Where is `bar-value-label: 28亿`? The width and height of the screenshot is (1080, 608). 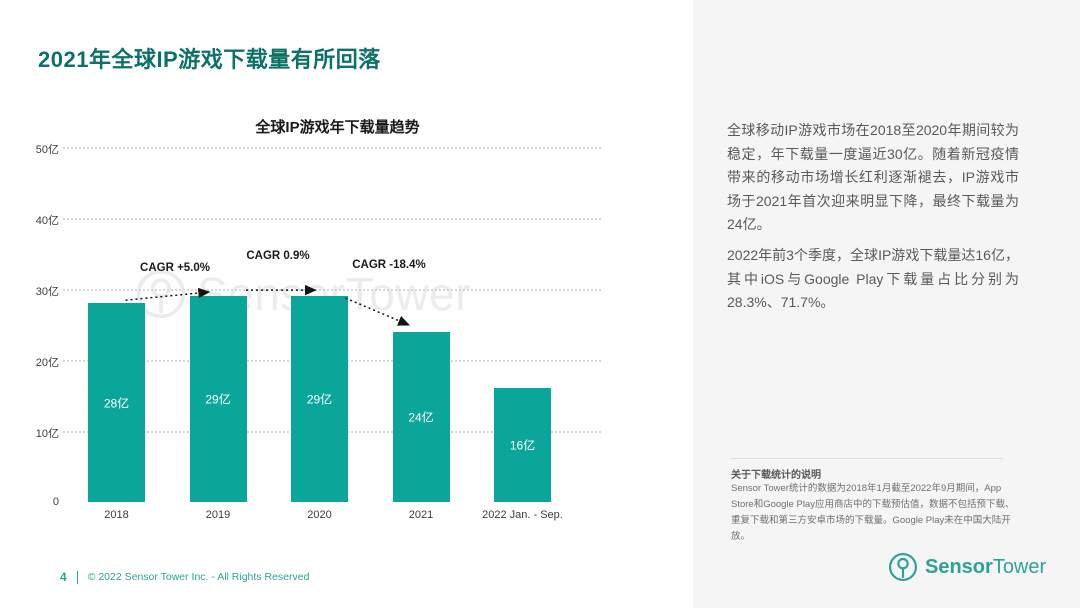 bar-value-label: 28亿 is located at coordinates (116, 403).